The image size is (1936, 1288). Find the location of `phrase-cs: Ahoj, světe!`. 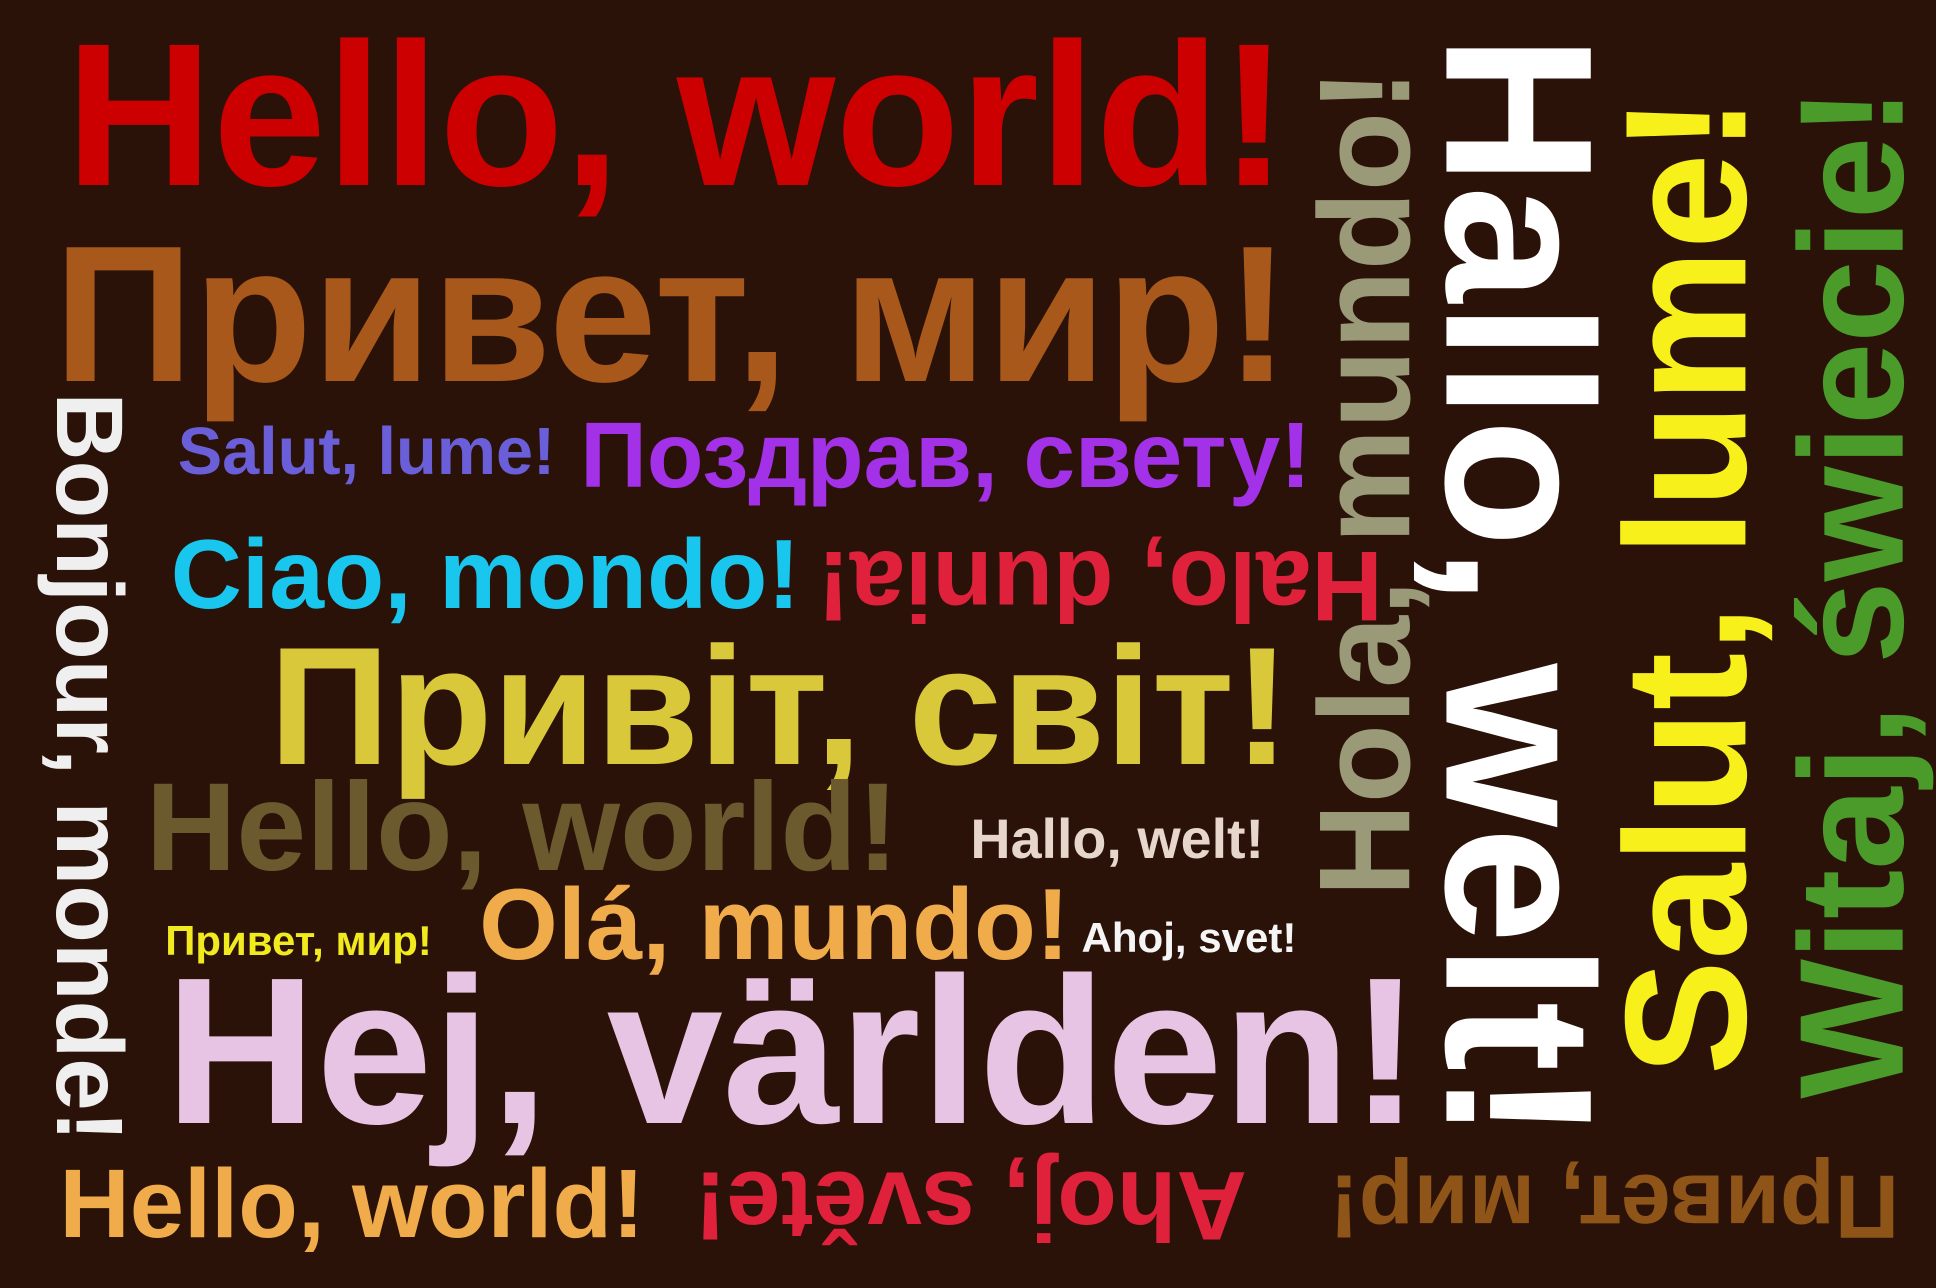

phrase-cs: Ahoj, světe! is located at coordinates (970, 1206).